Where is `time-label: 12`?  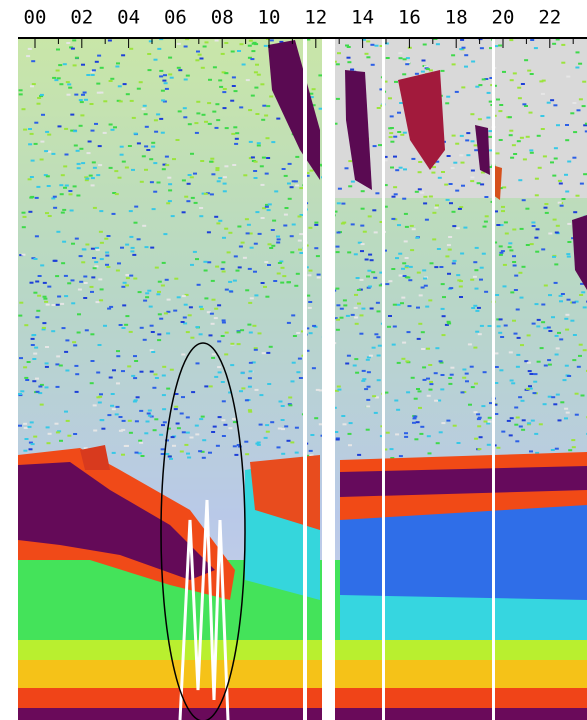
time-label: 12 is located at coordinates (315, 18).